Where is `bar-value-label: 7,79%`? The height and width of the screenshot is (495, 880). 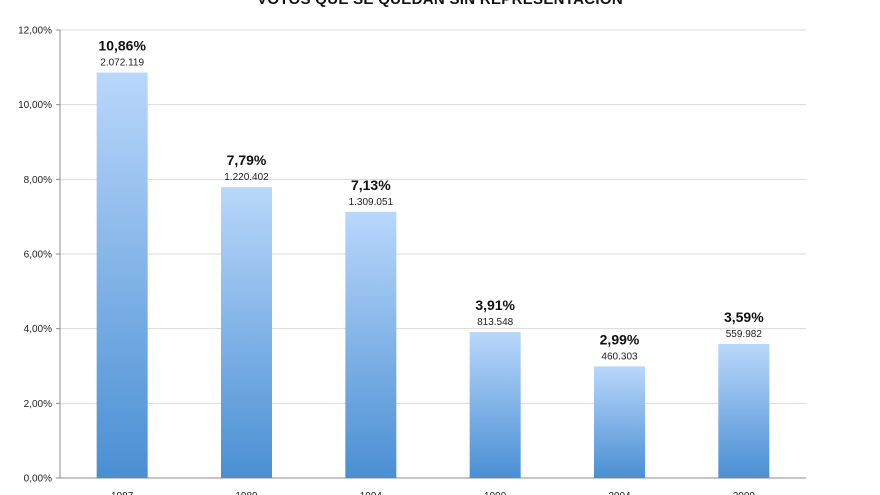 bar-value-label: 7,79% is located at coordinates (247, 160).